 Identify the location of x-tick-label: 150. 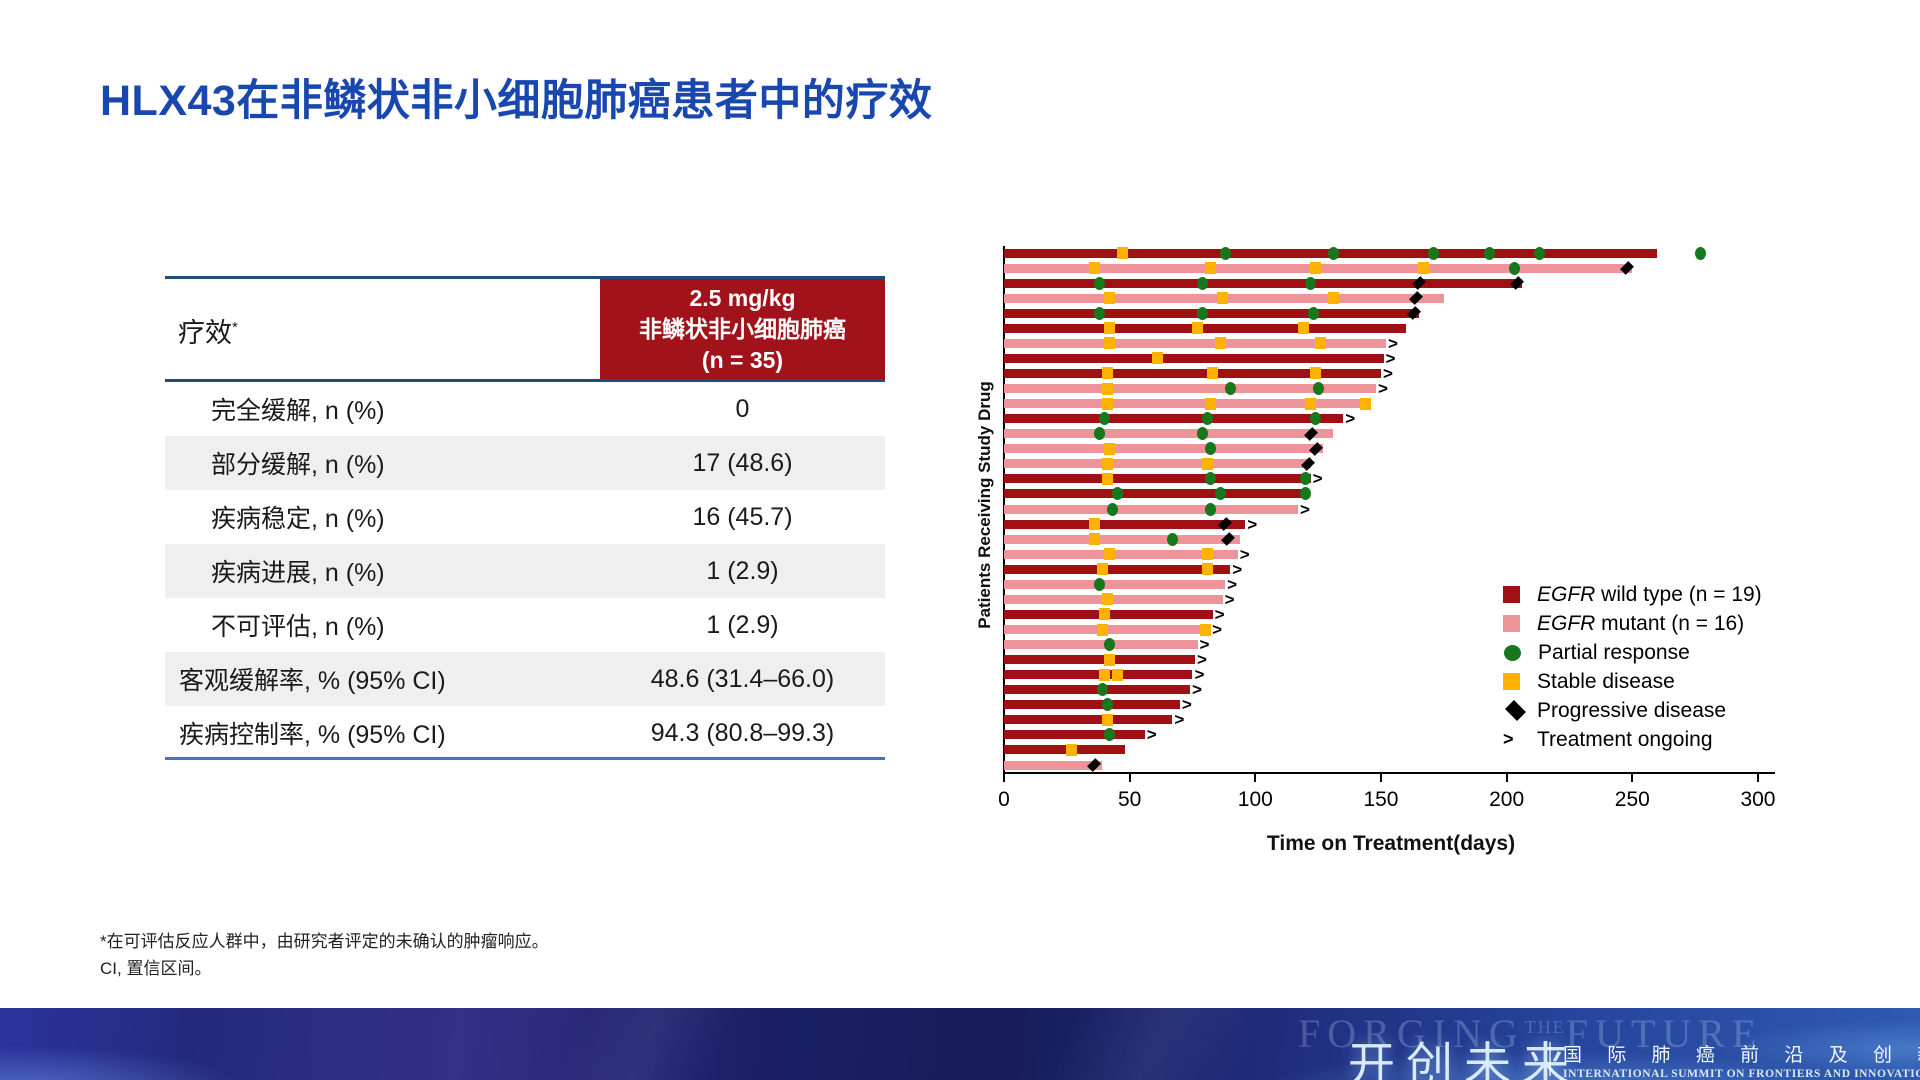
(1381, 799).